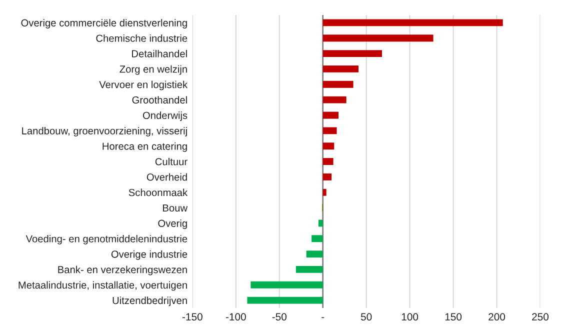 Image resolution: width=561 pixels, height=333 pixels. I want to click on y-tick-label: Groothandel, so click(159, 100).